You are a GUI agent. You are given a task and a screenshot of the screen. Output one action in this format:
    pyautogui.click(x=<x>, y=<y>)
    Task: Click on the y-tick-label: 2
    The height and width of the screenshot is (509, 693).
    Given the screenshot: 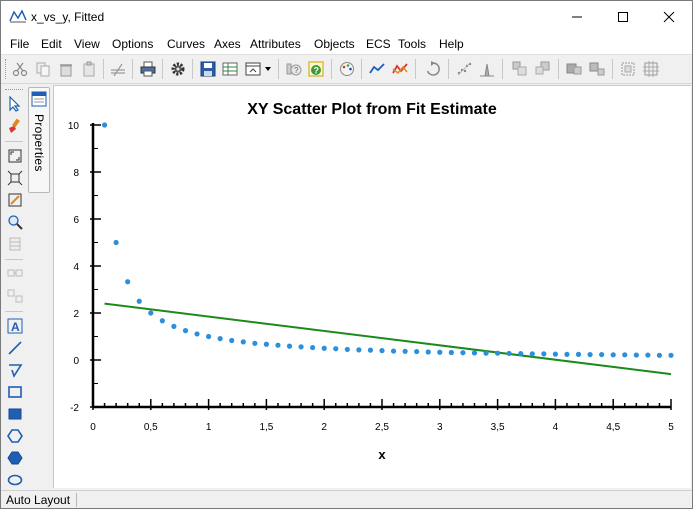 What is the action you would take?
    pyautogui.click(x=76, y=314)
    